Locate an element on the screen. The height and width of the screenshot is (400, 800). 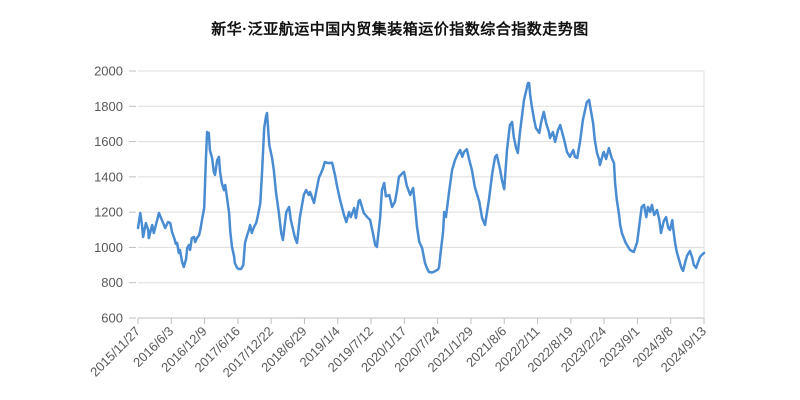
y-tick-label: 1000 is located at coordinates (108, 247).